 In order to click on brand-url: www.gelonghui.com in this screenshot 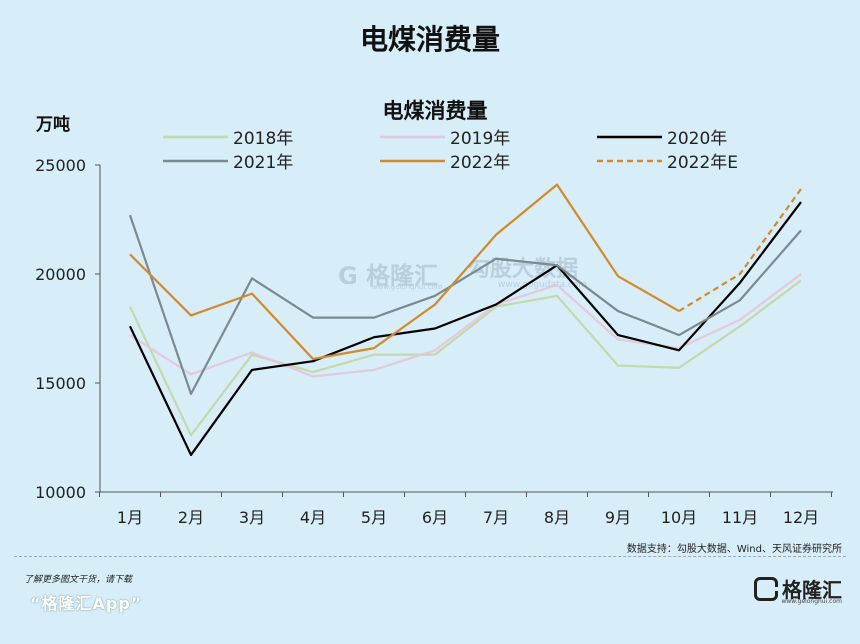, I will do `click(811, 601)`.